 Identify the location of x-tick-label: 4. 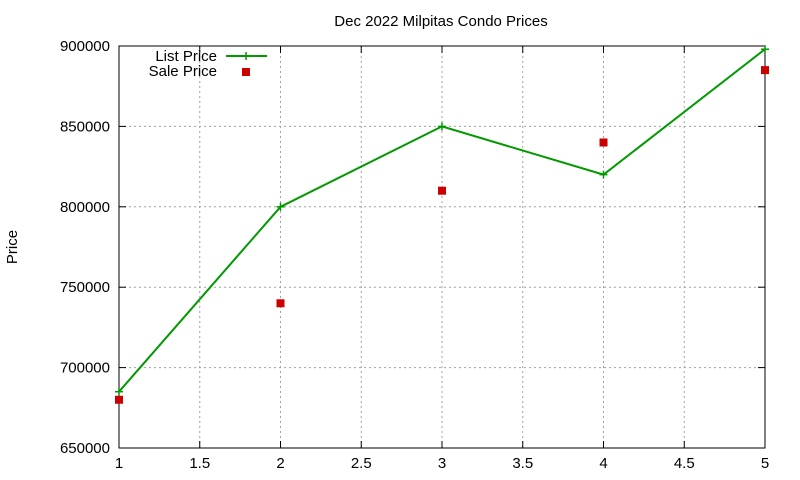
(603, 463).